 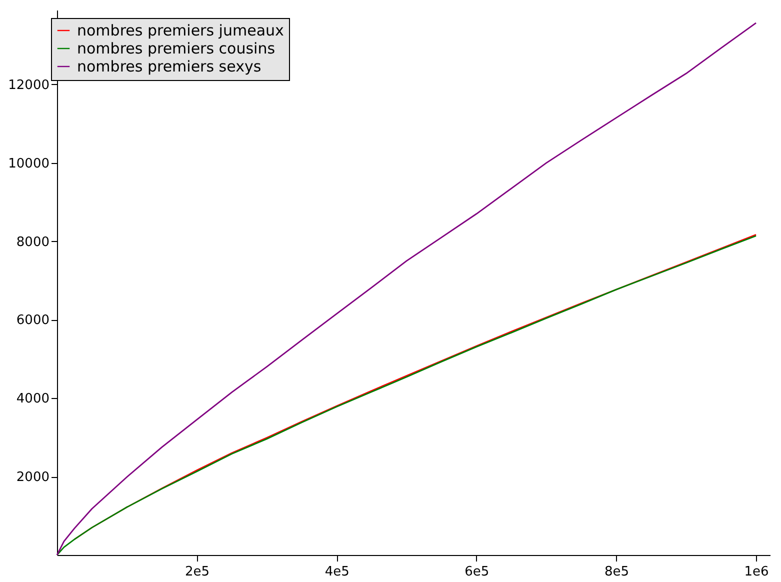 What do you see at coordinates (176, 49) in the screenshot?
I see `legend-label: nombres premiers cousins` at bounding box center [176, 49].